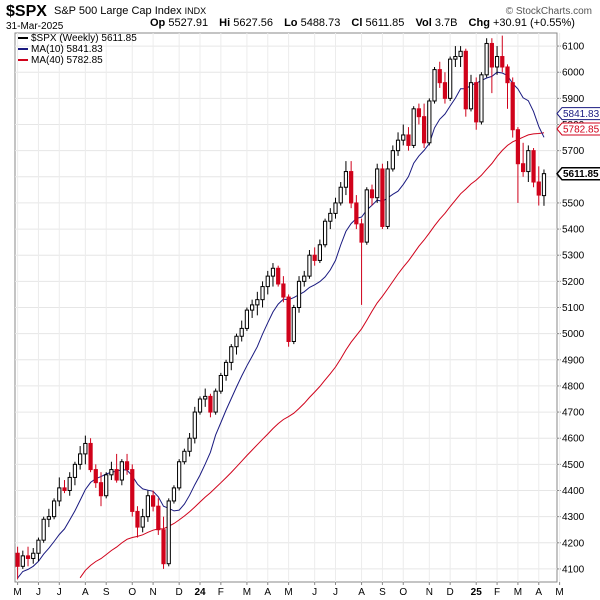  Describe the element at coordinates (320, 23) in the screenshot. I see `ohlc-low-value: 5488.73` at that location.